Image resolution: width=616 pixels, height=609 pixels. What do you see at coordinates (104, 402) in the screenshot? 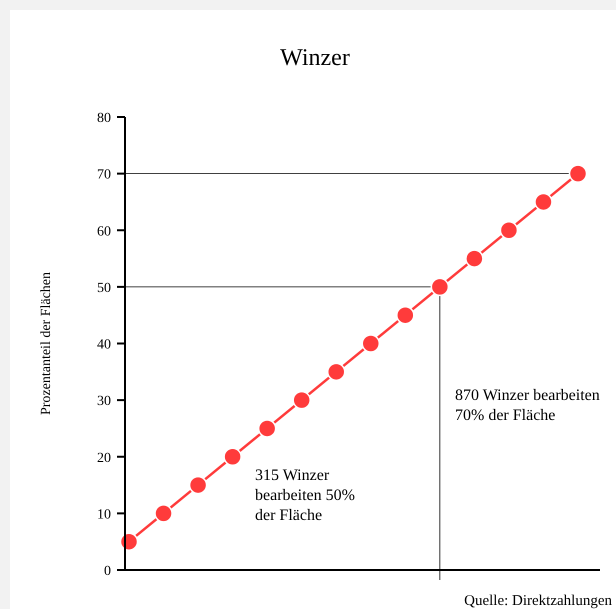
I see `y-tick-label: 30` at bounding box center [104, 402].